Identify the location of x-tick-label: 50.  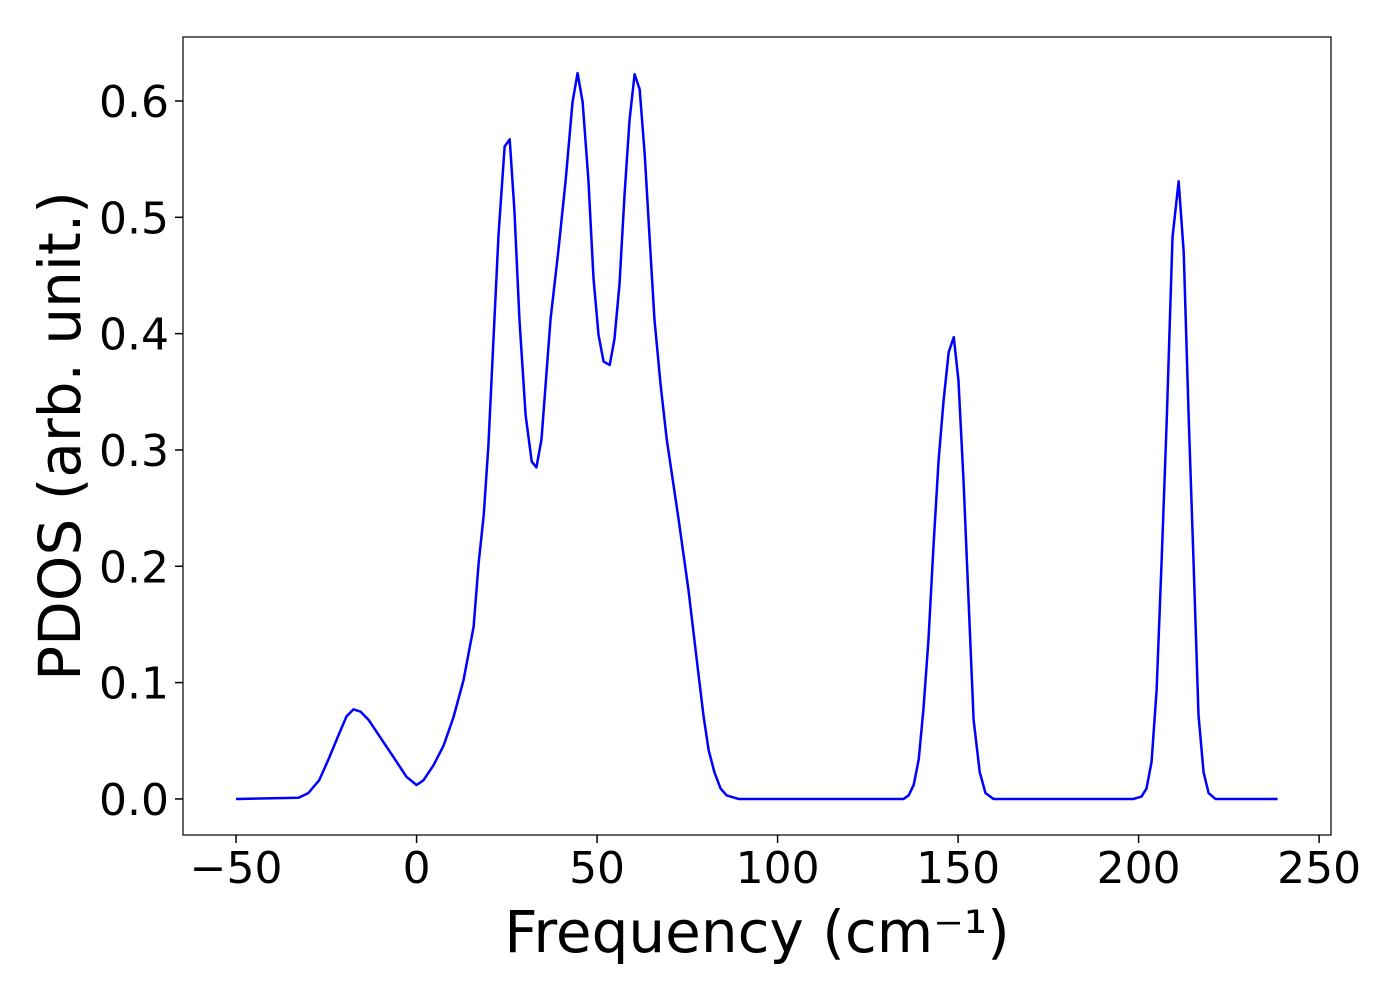
(597, 868).